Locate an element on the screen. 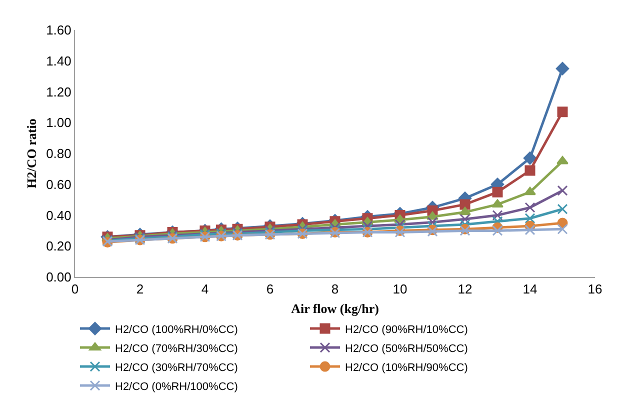 The image size is (620, 412). y-tick-label: 0.80 is located at coordinates (59, 154).